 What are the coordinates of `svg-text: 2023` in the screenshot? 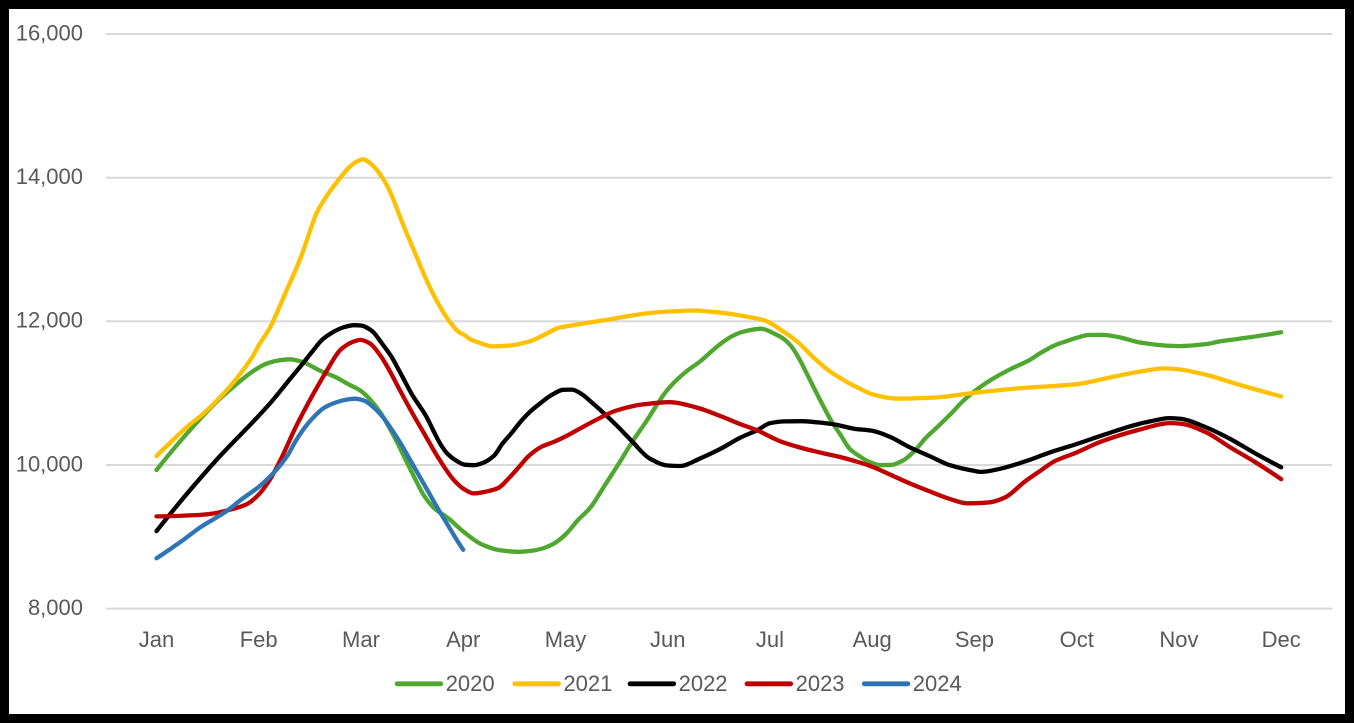 It's located at (820, 683).